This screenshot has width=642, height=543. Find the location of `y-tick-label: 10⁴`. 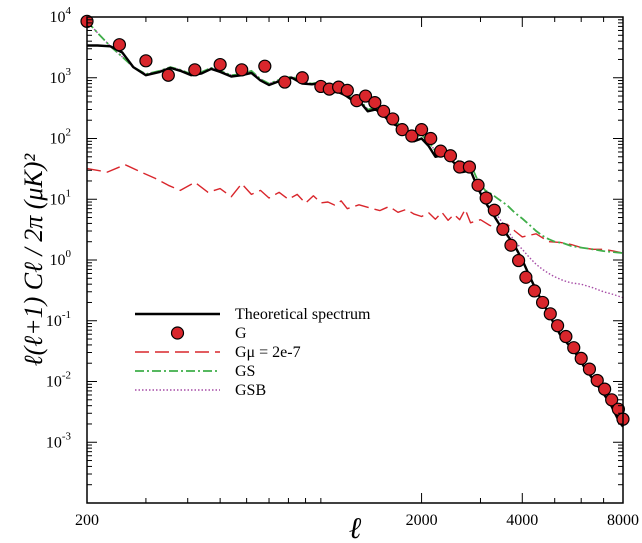

y-tick-label: 10⁴ is located at coordinates (61, 15).